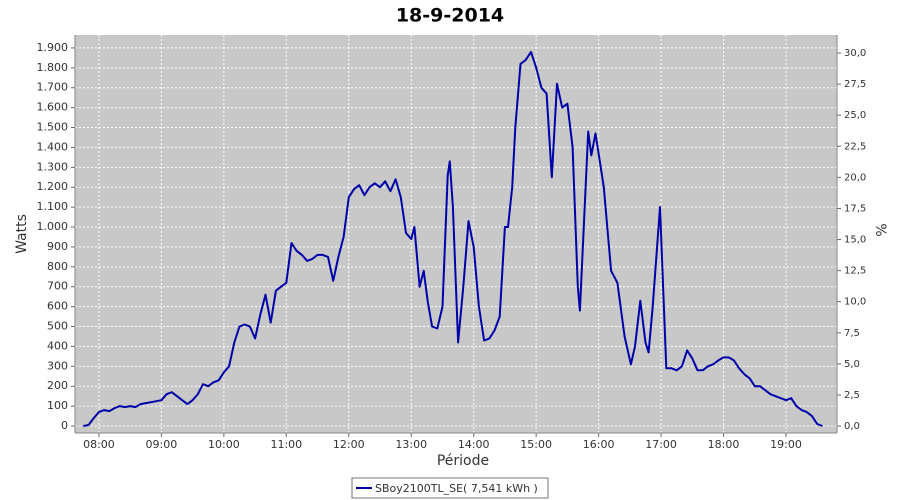 The image size is (900, 500). What do you see at coordinates (855, 53) in the screenshot?
I see `y2-tick-label: 30,0` at bounding box center [855, 53].